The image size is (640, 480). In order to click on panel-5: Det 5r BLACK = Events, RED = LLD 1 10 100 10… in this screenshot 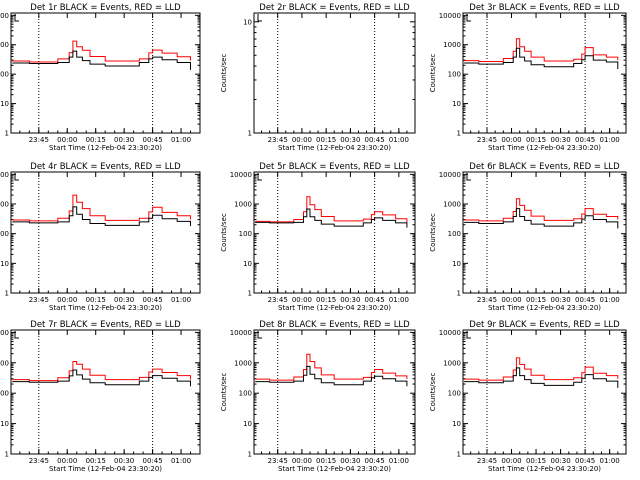, I will do `click(318, 237)`.